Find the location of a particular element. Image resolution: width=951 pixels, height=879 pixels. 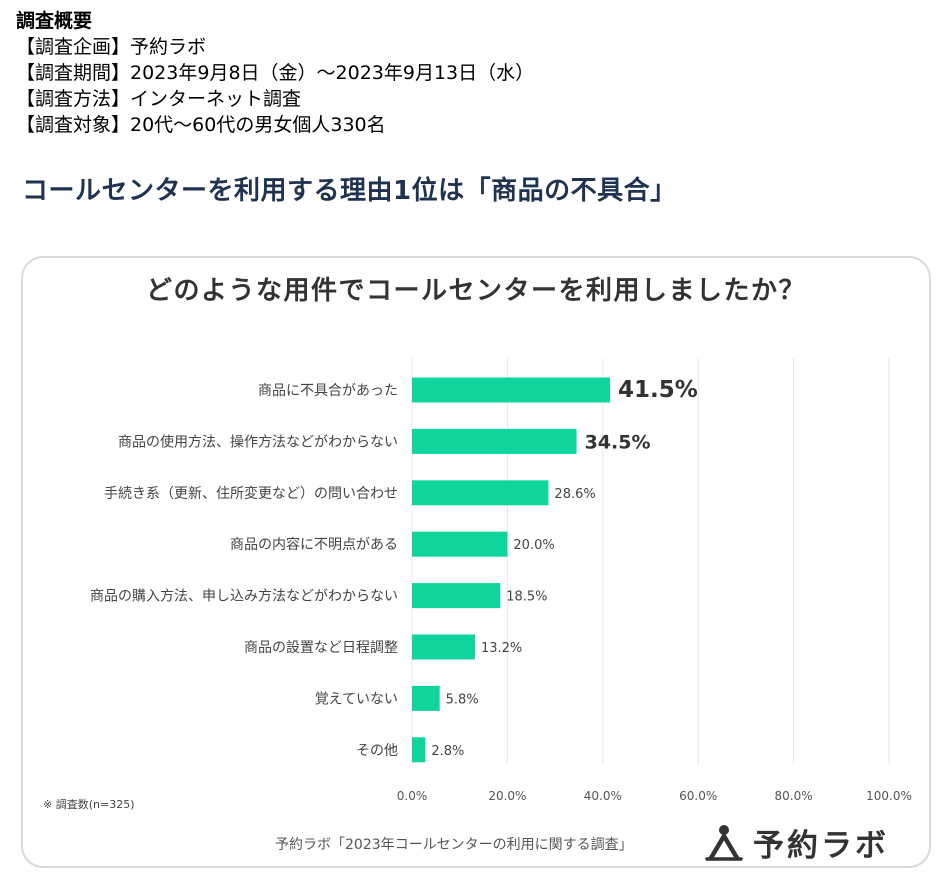

category-label: 商品に不具合があった is located at coordinates (328, 391).